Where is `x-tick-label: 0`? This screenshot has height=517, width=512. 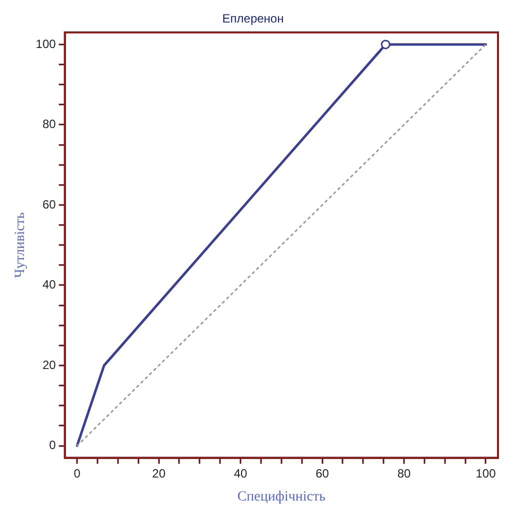
x-tick-label: 0 is located at coordinates (77, 473).